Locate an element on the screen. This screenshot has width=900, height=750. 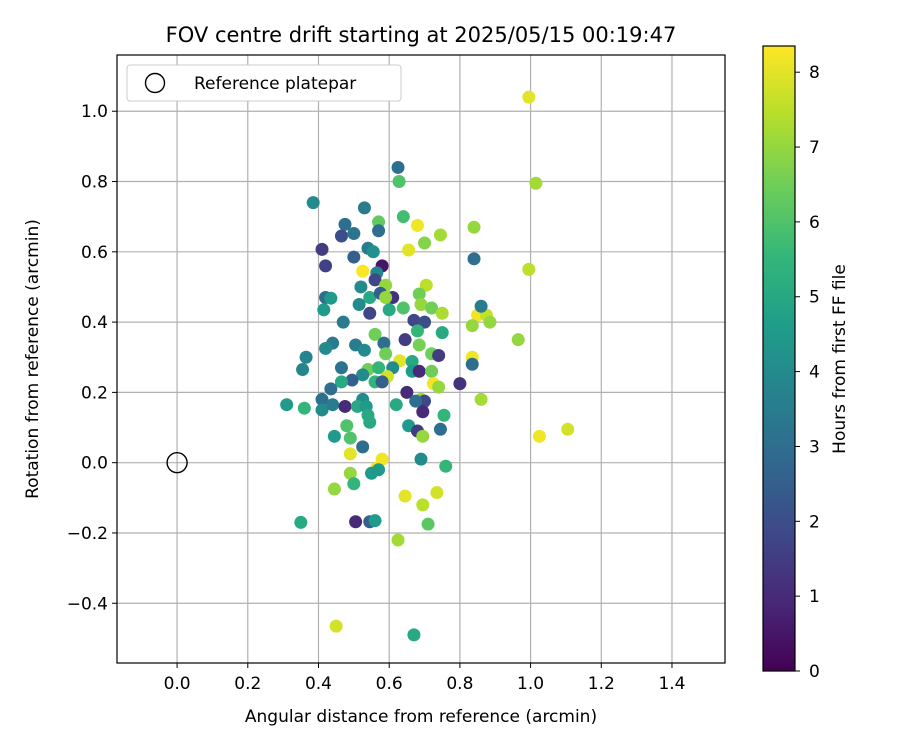
y-tick-label: 1.0 is located at coordinates (94, 112).